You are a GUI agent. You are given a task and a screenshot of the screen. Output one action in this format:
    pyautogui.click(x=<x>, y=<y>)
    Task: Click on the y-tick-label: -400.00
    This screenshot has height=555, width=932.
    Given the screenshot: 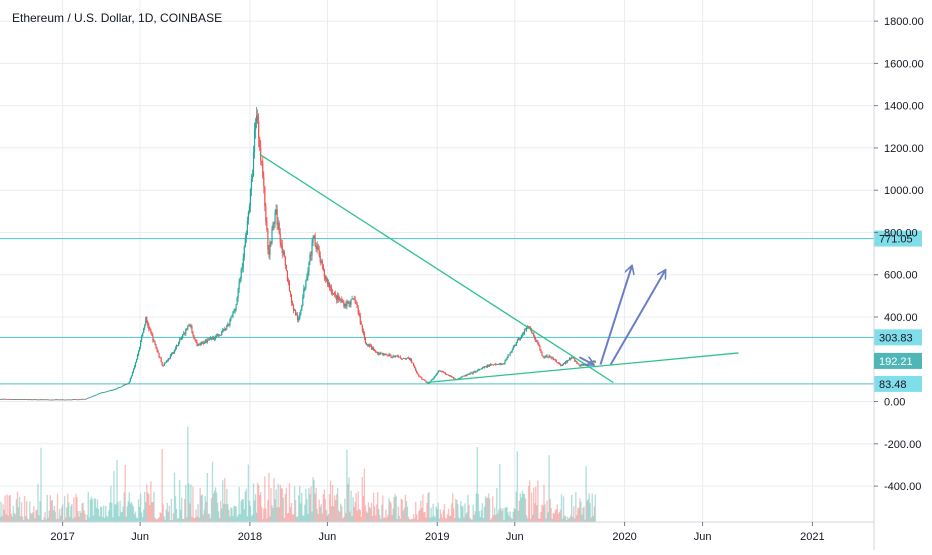 What is the action you would take?
    pyautogui.click(x=902, y=487)
    